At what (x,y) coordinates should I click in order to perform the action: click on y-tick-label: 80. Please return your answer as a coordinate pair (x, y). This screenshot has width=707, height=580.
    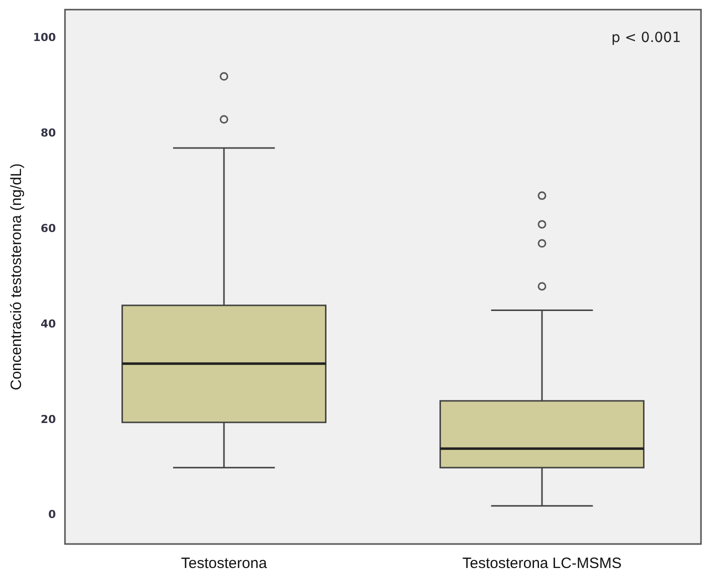
    Looking at the image, I should click on (48, 133).